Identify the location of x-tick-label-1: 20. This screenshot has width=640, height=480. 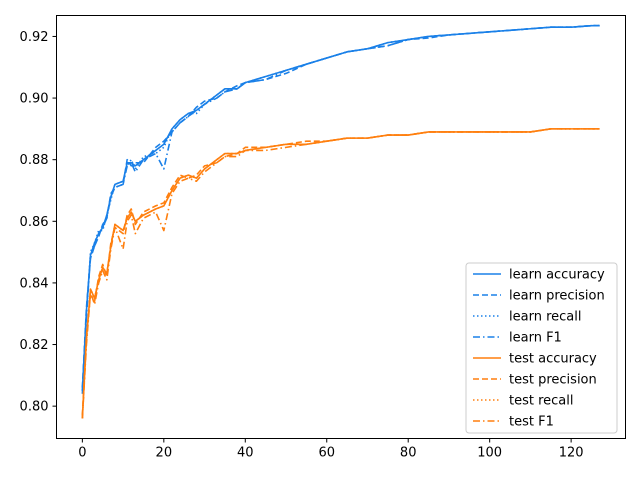
(164, 453).